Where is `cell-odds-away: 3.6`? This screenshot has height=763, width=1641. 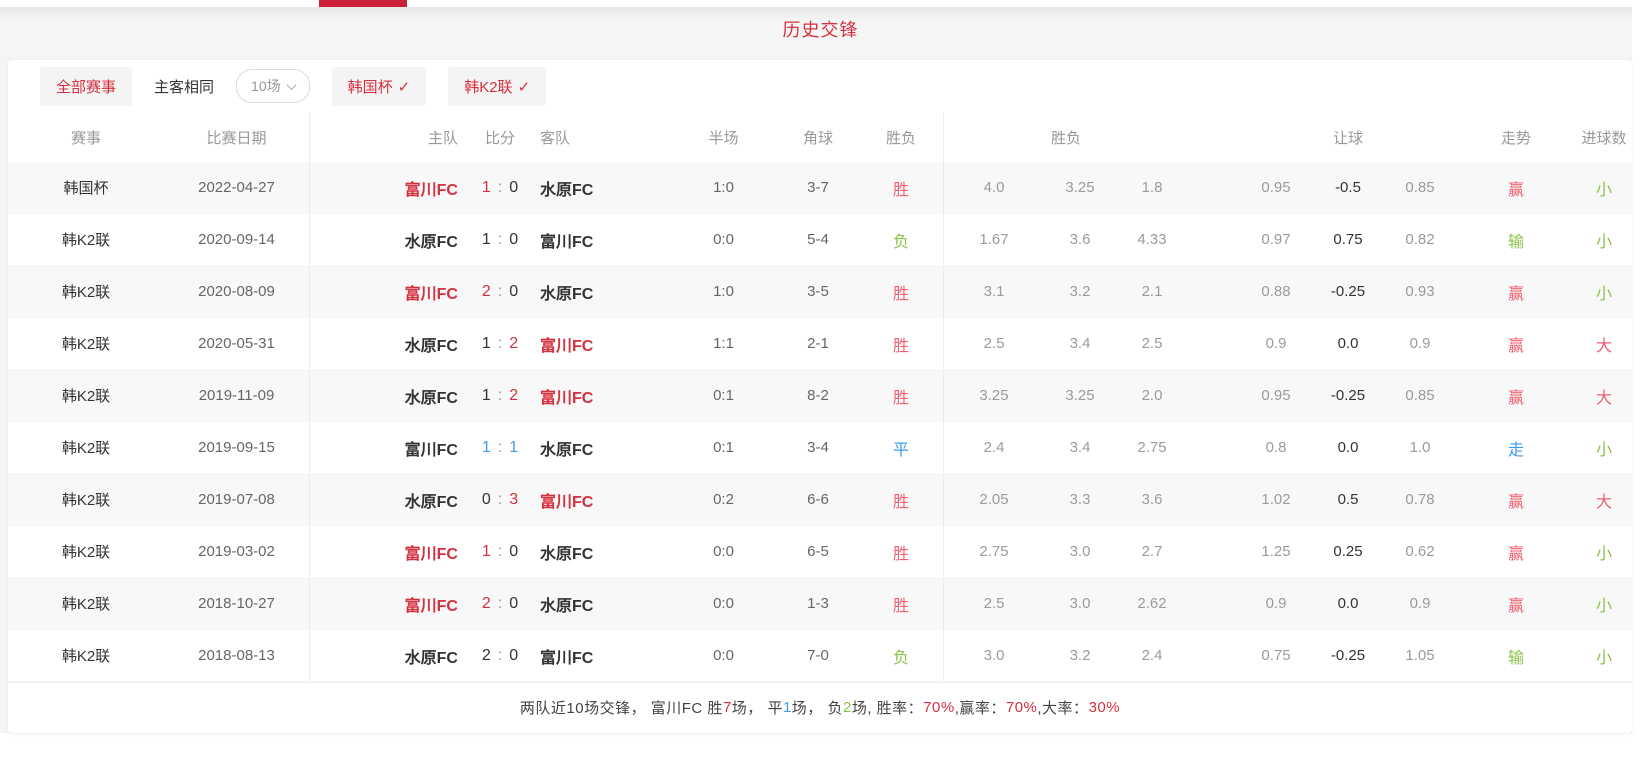 cell-odds-away: 3.6 is located at coordinates (1152, 499).